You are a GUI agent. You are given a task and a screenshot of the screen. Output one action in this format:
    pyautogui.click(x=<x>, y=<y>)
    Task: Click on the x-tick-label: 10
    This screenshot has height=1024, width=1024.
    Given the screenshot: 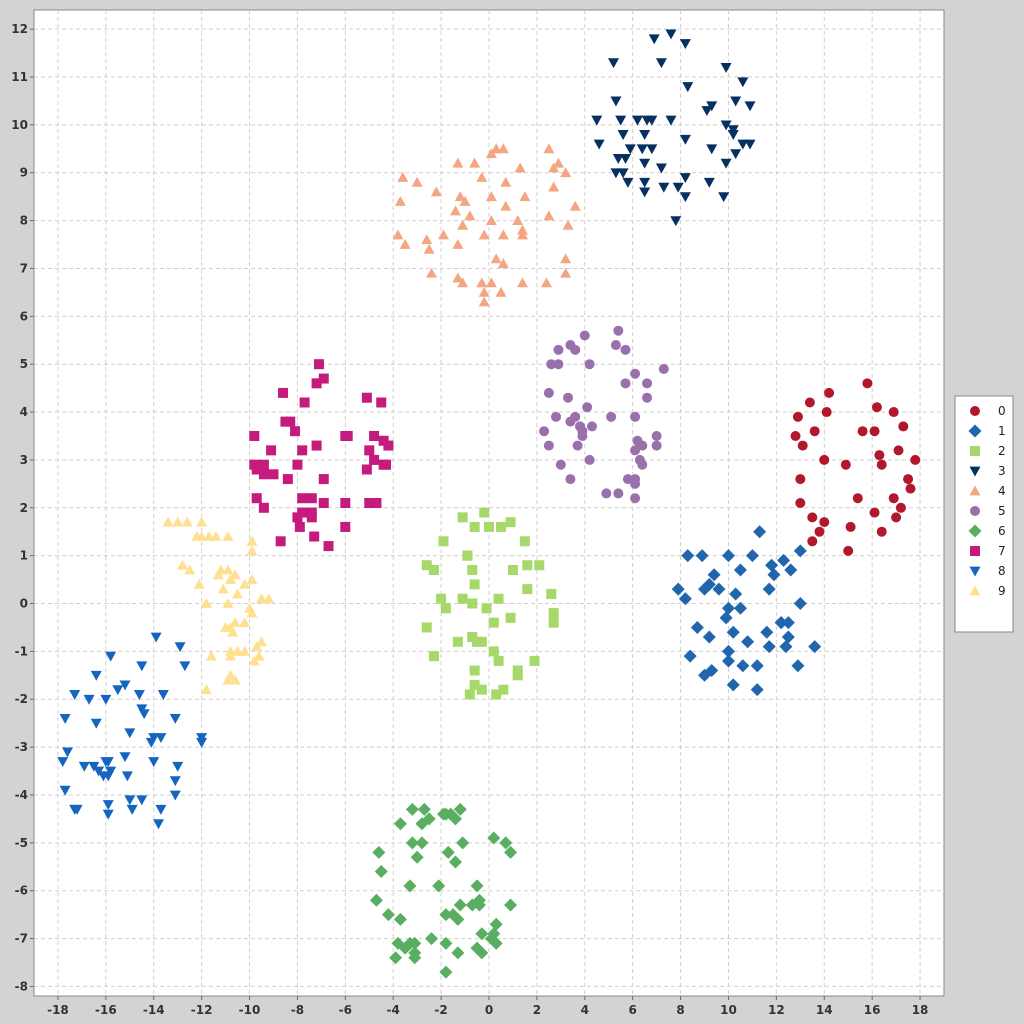 What is the action you would take?
    pyautogui.click(x=728, y=1010)
    